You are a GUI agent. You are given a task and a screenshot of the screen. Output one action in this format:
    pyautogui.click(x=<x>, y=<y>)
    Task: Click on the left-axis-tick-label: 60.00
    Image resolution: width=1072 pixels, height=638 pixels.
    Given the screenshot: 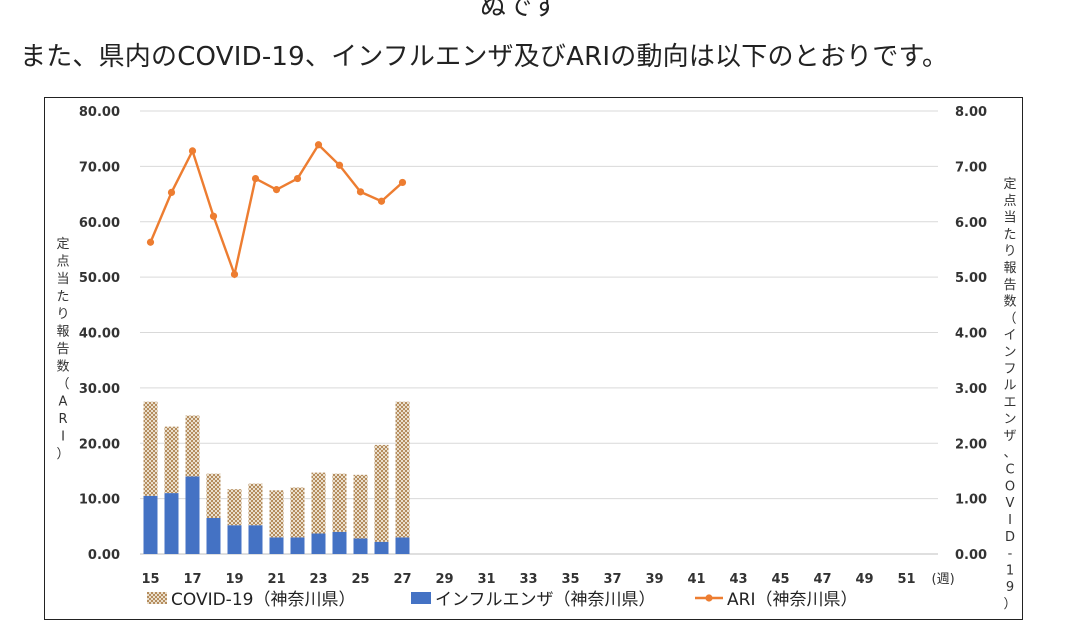 What is the action you would take?
    pyautogui.click(x=99, y=223)
    